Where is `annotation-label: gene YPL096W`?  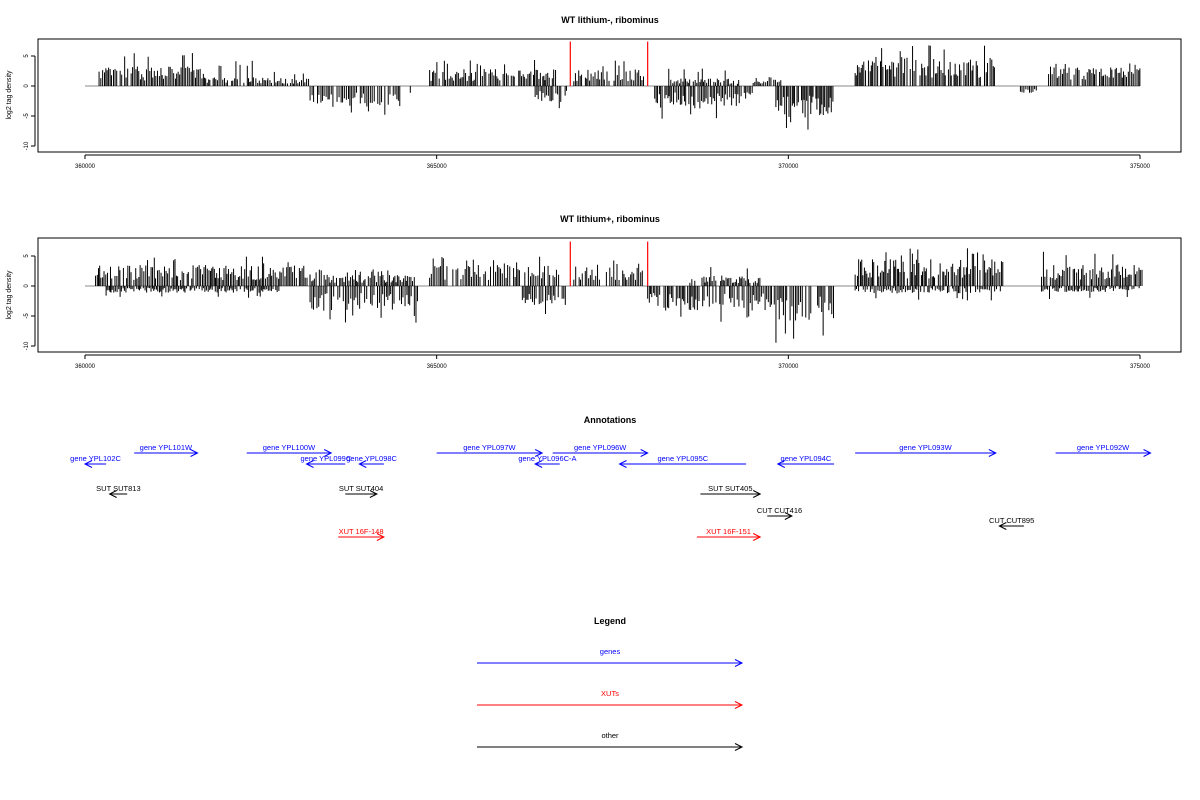 annotation-label: gene YPL096W is located at coordinates (600, 447).